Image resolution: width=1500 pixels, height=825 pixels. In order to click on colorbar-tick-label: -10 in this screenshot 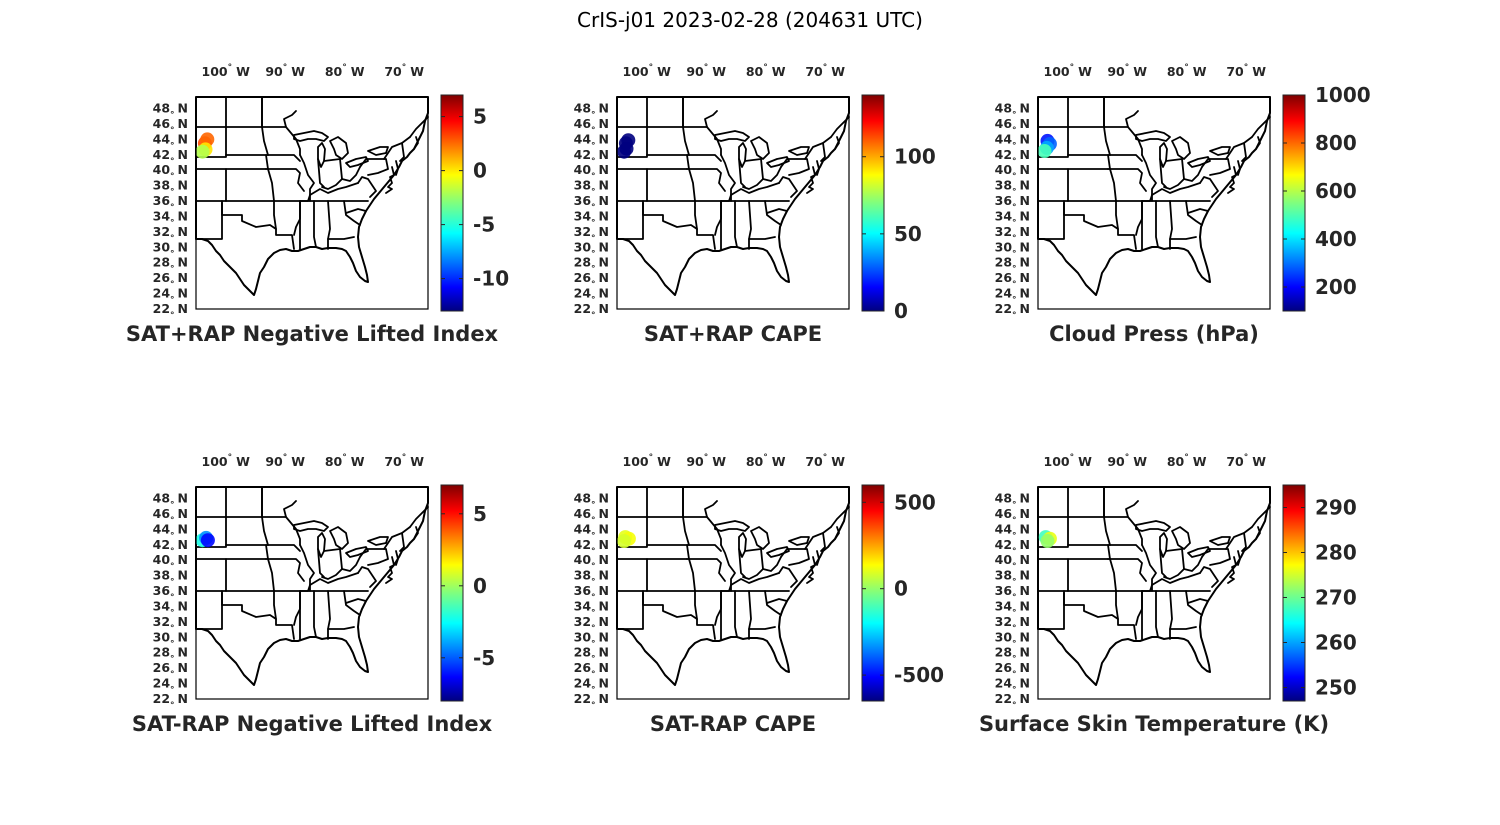, I will do `click(491, 279)`.